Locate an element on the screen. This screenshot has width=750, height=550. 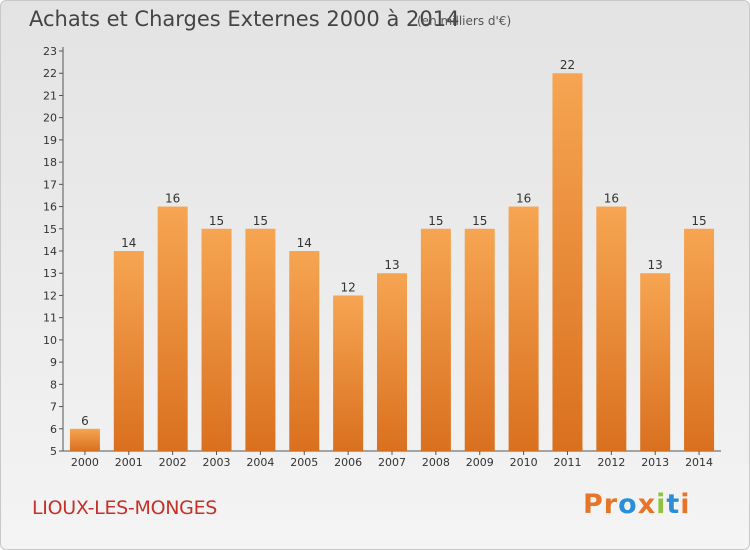
y-tick-label: 7 is located at coordinates (53, 407).